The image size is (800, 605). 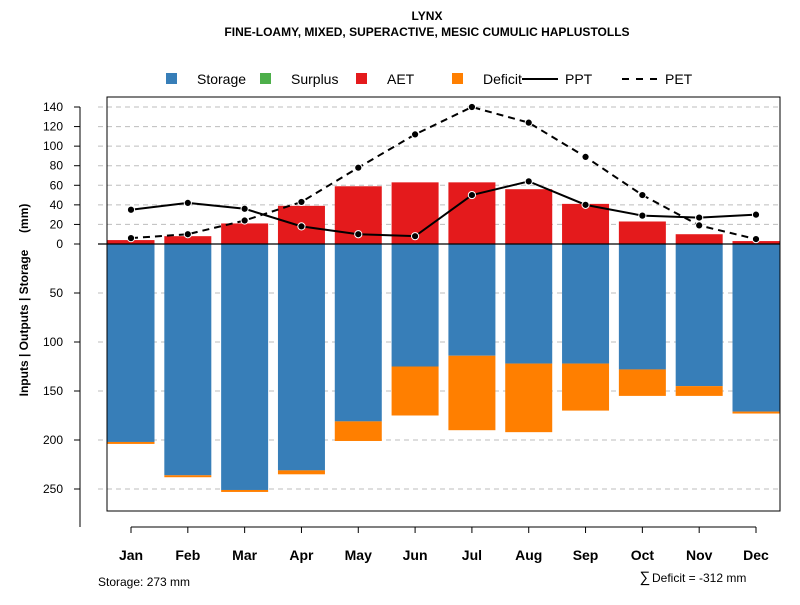 What do you see at coordinates (699, 555) in the screenshot?
I see `x-tick-label: Nov` at bounding box center [699, 555].